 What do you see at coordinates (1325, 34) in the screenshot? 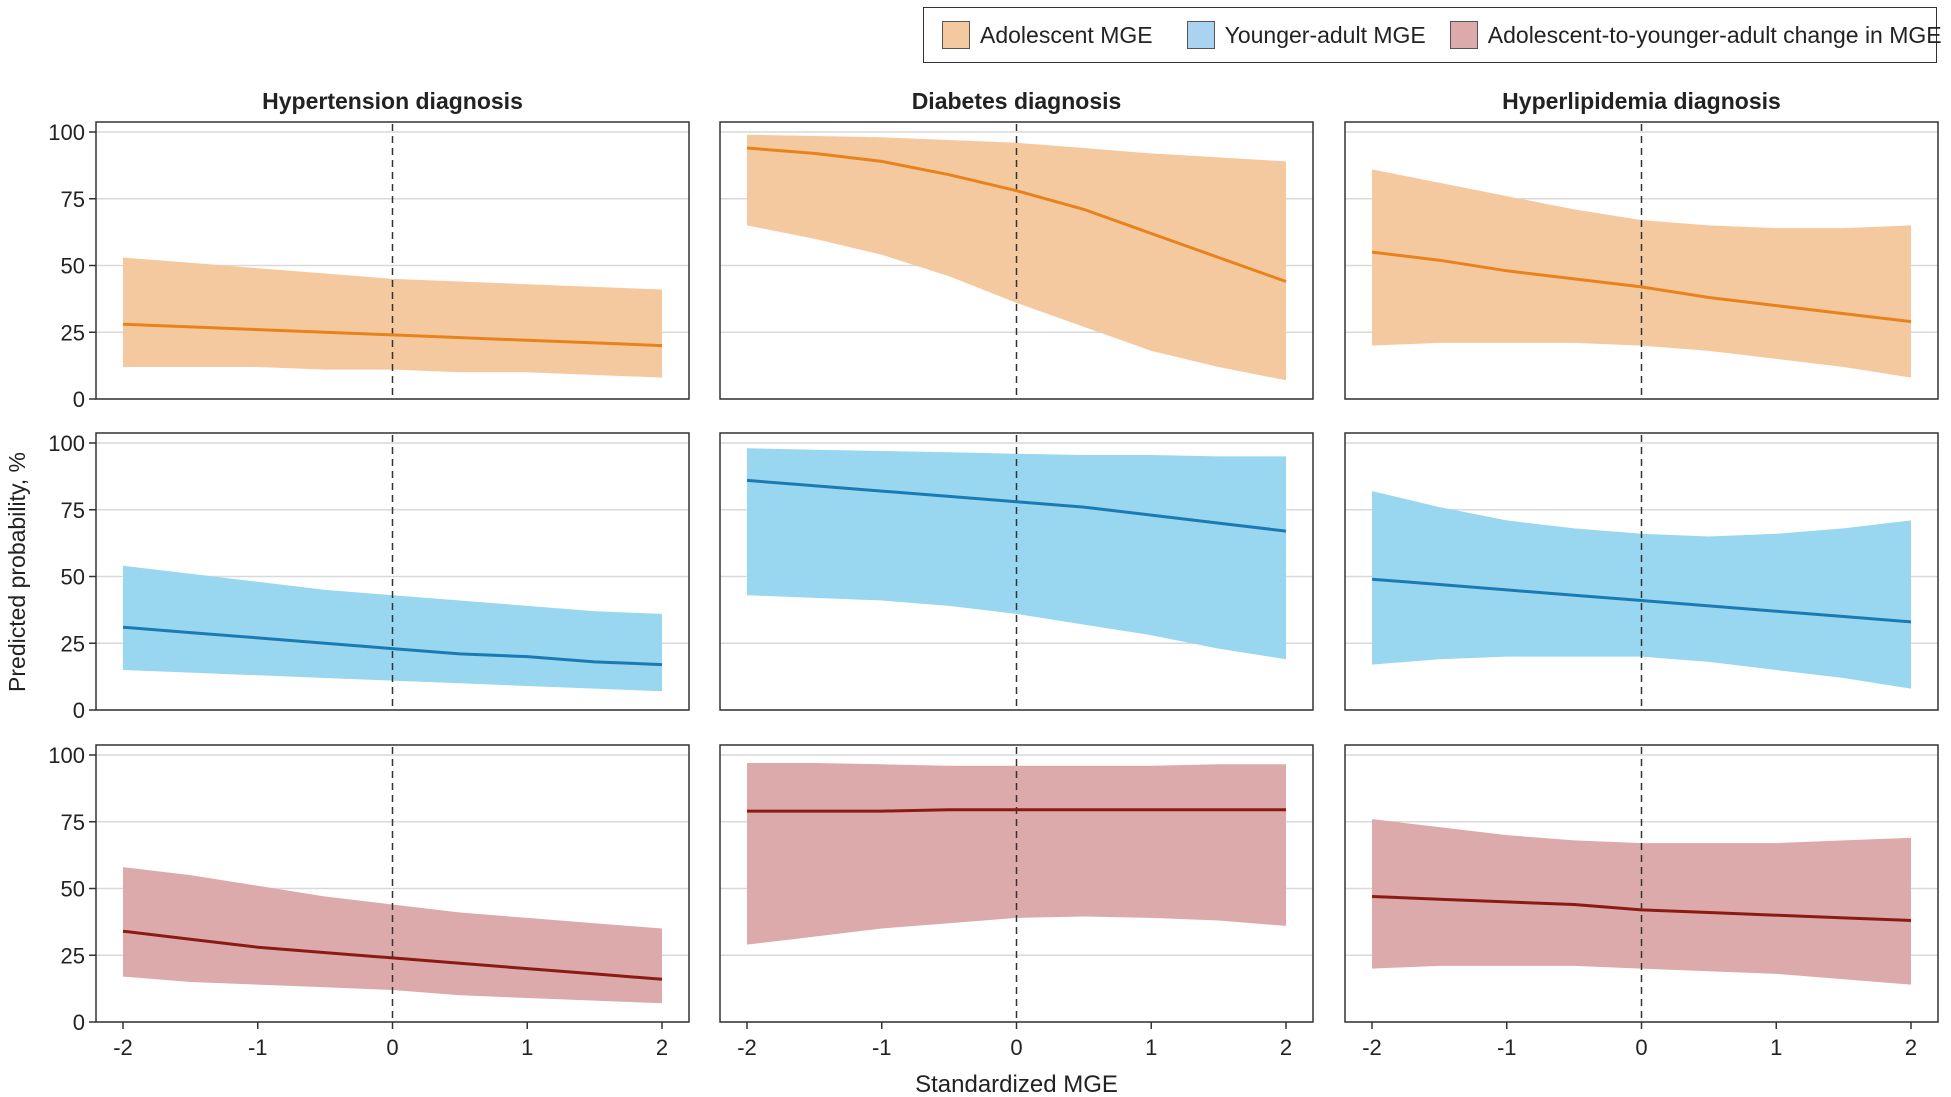
I see `legend-label-younger-adult: Younger-adult MGE` at bounding box center [1325, 34].